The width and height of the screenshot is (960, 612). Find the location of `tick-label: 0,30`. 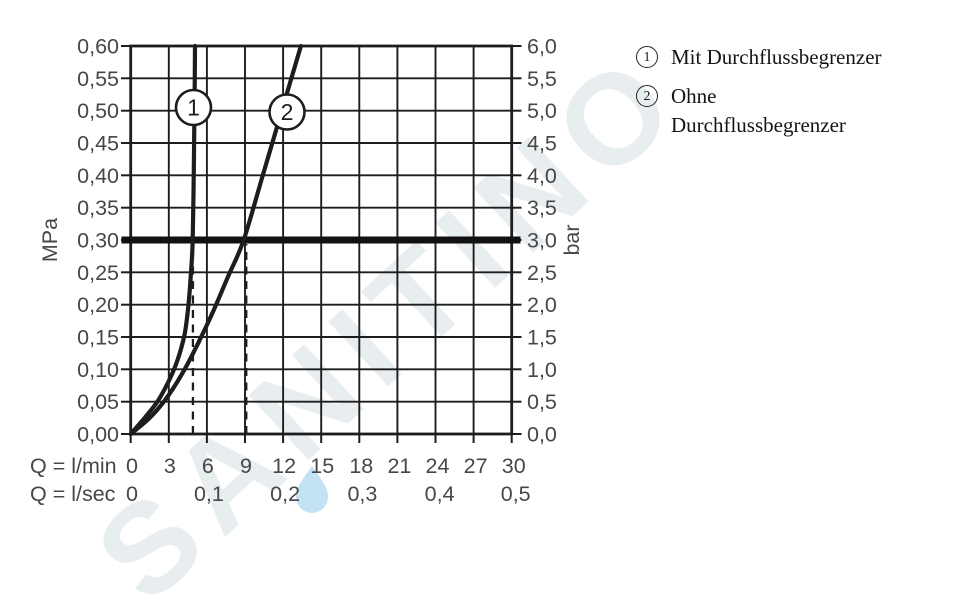

tick-label: 0,30 is located at coordinates (98, 241).